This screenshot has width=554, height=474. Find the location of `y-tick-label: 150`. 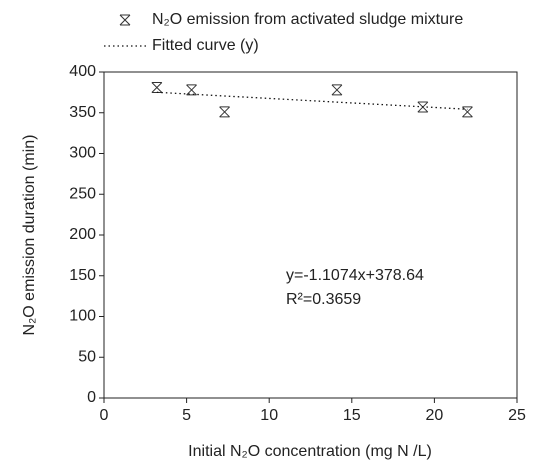

y-tick-label: 150 is located at coordinates (82, 275).